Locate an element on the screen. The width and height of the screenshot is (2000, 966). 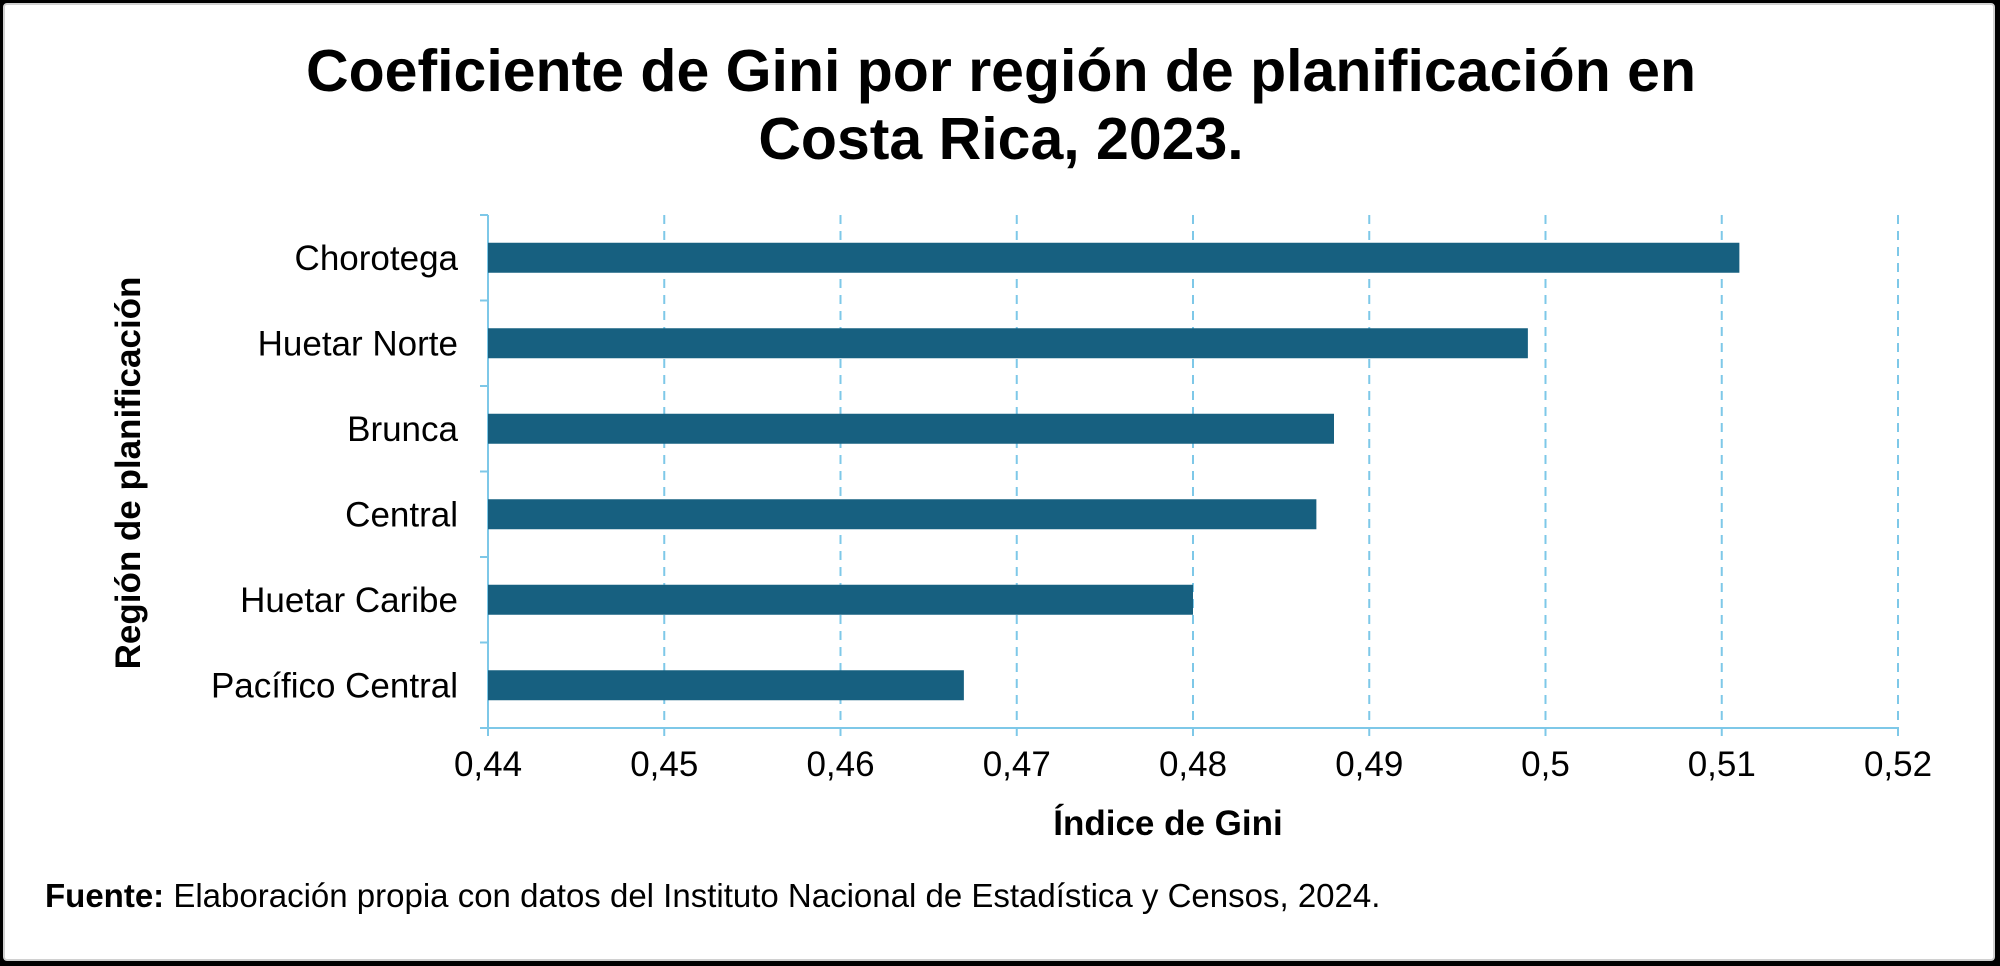
x-tick-label: 0,48 is located at coordinates (1193, 764).